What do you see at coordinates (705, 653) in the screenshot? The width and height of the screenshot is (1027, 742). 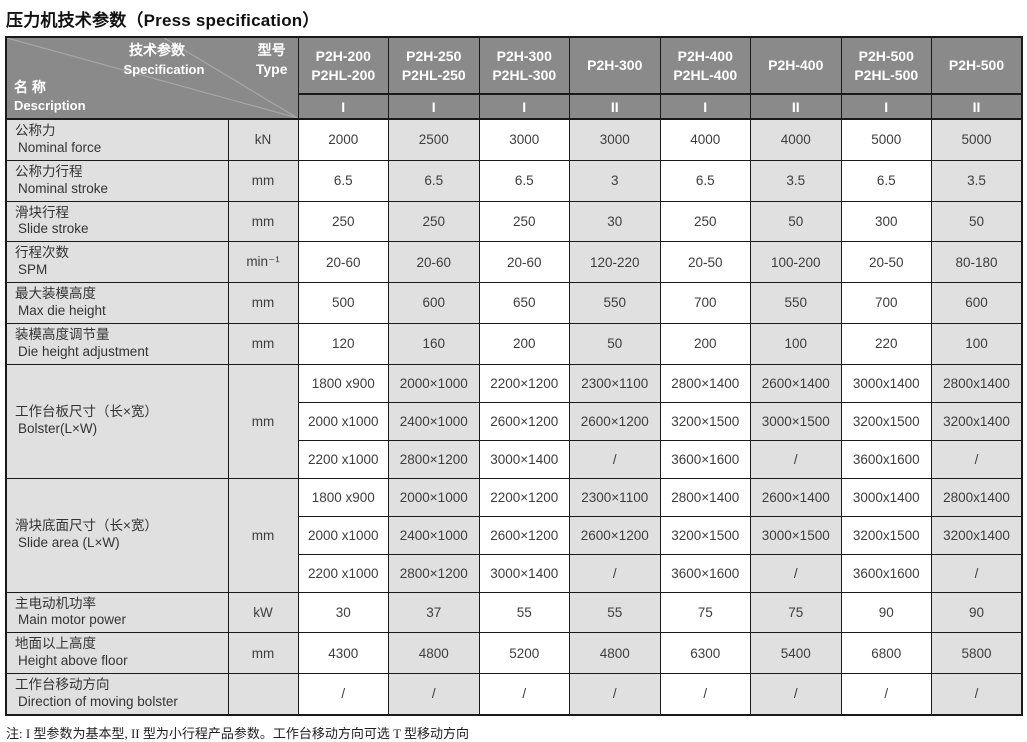 I see `value-cell: 6300` at bounding box center [705, 653].